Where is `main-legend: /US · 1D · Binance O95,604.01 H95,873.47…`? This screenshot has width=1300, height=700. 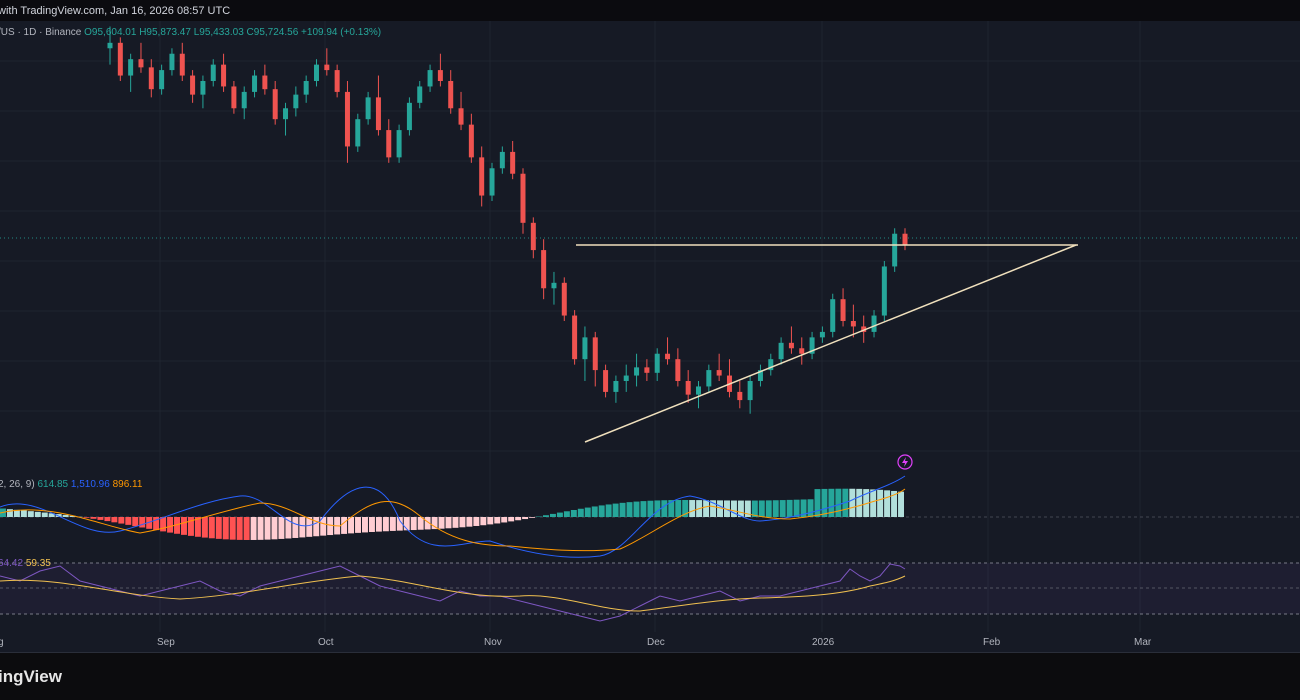
main-legend: /US · 1D · Binance O95,604.01 H95,873.47… is located at coordinates (190, 32).